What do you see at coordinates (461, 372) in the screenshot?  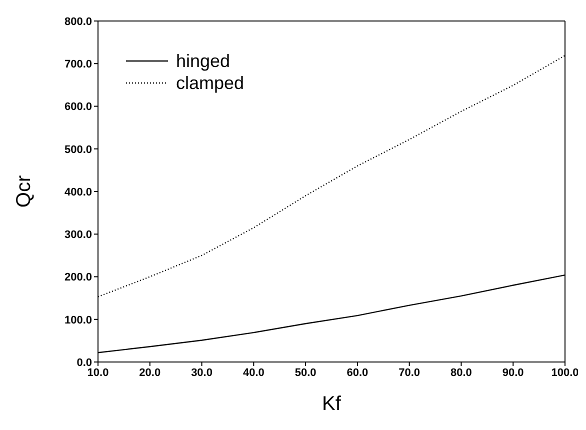 I see `x-tick-label: 80.0` at bounding box center [461, 372].